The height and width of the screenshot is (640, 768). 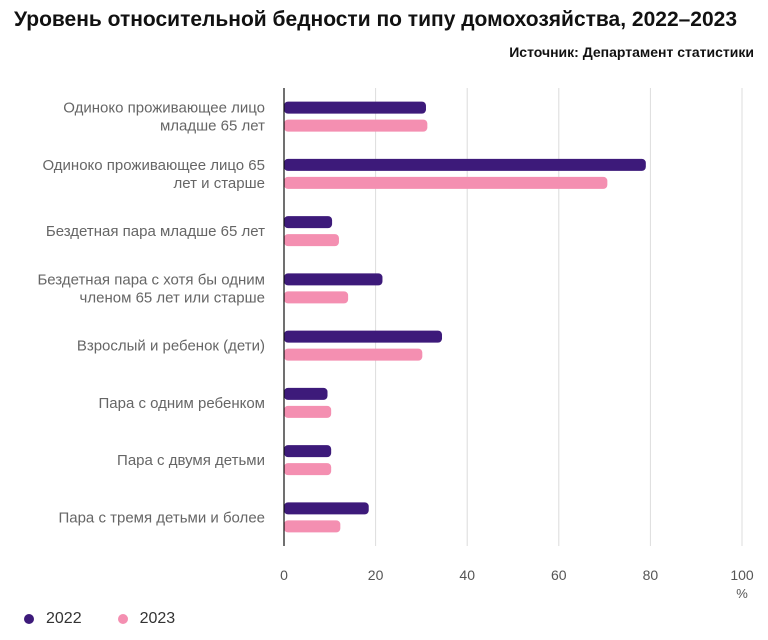 What do you see at coordinates (219, 183) in the screenshot?
I see `category-label: лет и старше` at bounding box center [219, 183].